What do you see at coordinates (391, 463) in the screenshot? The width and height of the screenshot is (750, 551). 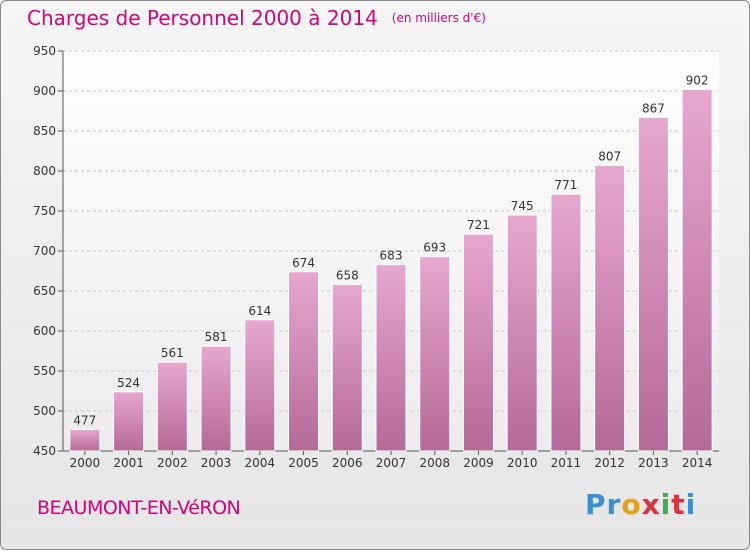 I see `x-tick-label: 2007` at bounding box center [391, 463].